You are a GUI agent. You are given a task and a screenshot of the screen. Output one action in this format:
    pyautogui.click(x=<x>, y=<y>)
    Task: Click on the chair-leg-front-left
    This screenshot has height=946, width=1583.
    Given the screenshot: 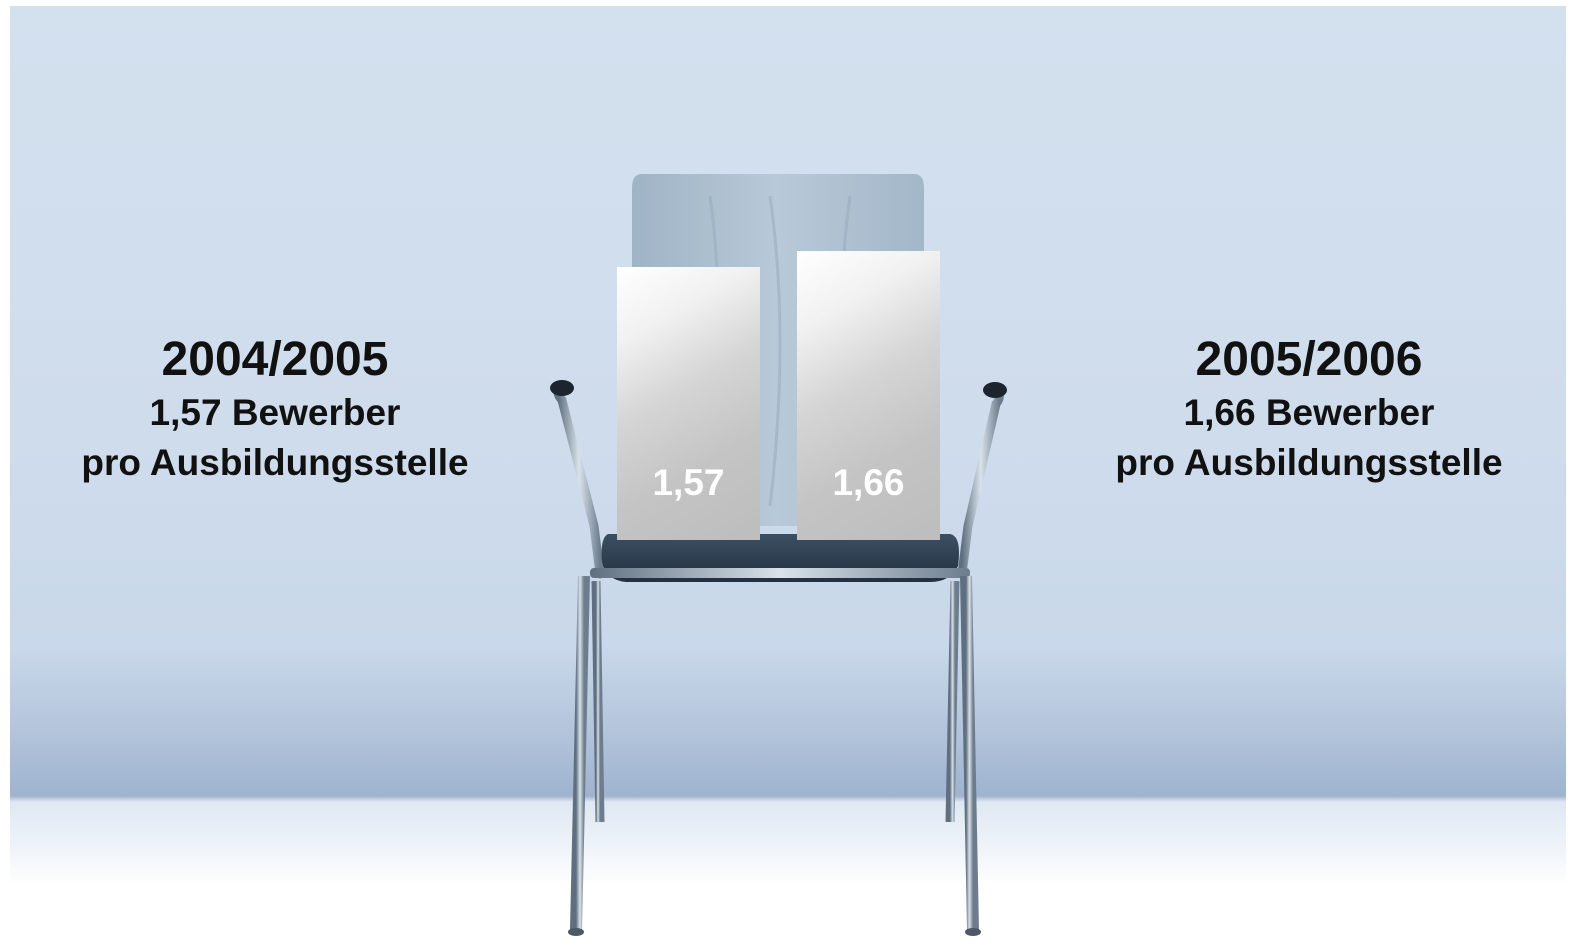 What is the action you would take?
    pyautogui.click(x=580, y=753)
    